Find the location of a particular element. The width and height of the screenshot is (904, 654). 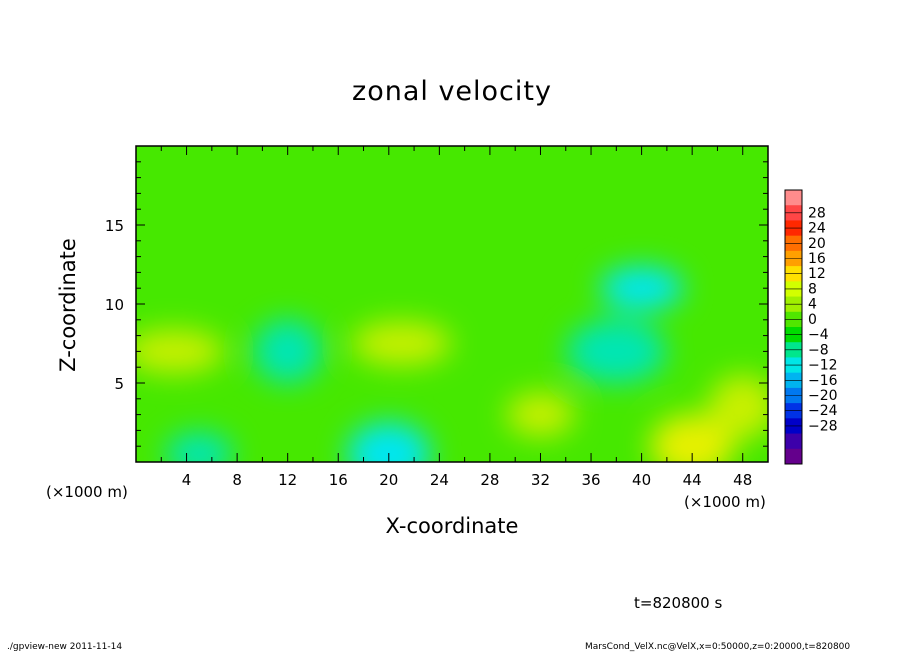

colorbar-frame is located at coordinates (793, 327).